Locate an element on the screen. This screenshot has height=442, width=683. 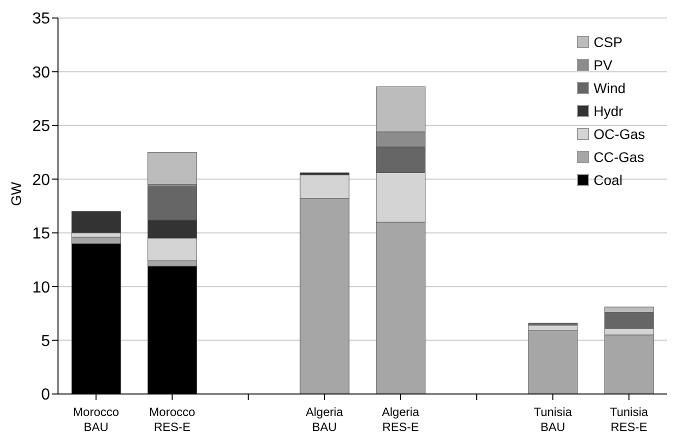
x-tick-label: Algeria BAU is located at coordinates (325, 419).